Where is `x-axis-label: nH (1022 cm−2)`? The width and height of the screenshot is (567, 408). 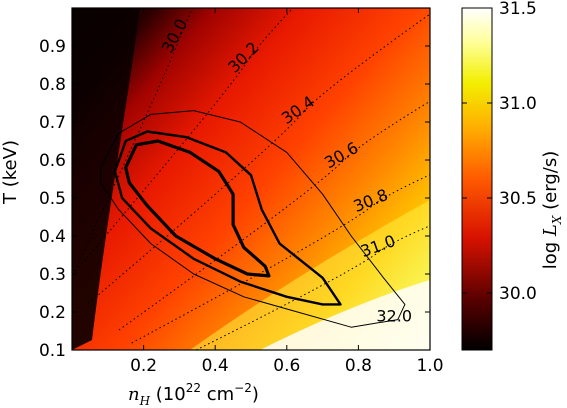
x-axis-label: nH (1022 cm−2) is located at coordinates (193, 394).